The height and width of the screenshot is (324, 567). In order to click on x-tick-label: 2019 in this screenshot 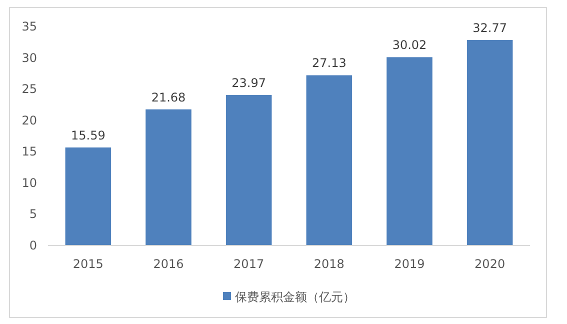, I will do `click(409, 264)`.